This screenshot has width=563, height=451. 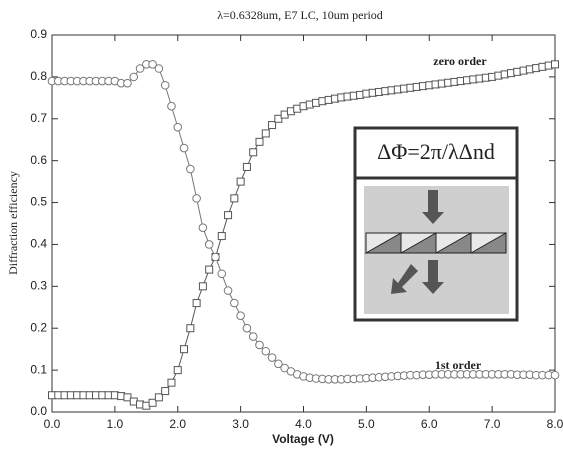 I want to click on y-tick-label: 0.2, so click(x=38, y=327).